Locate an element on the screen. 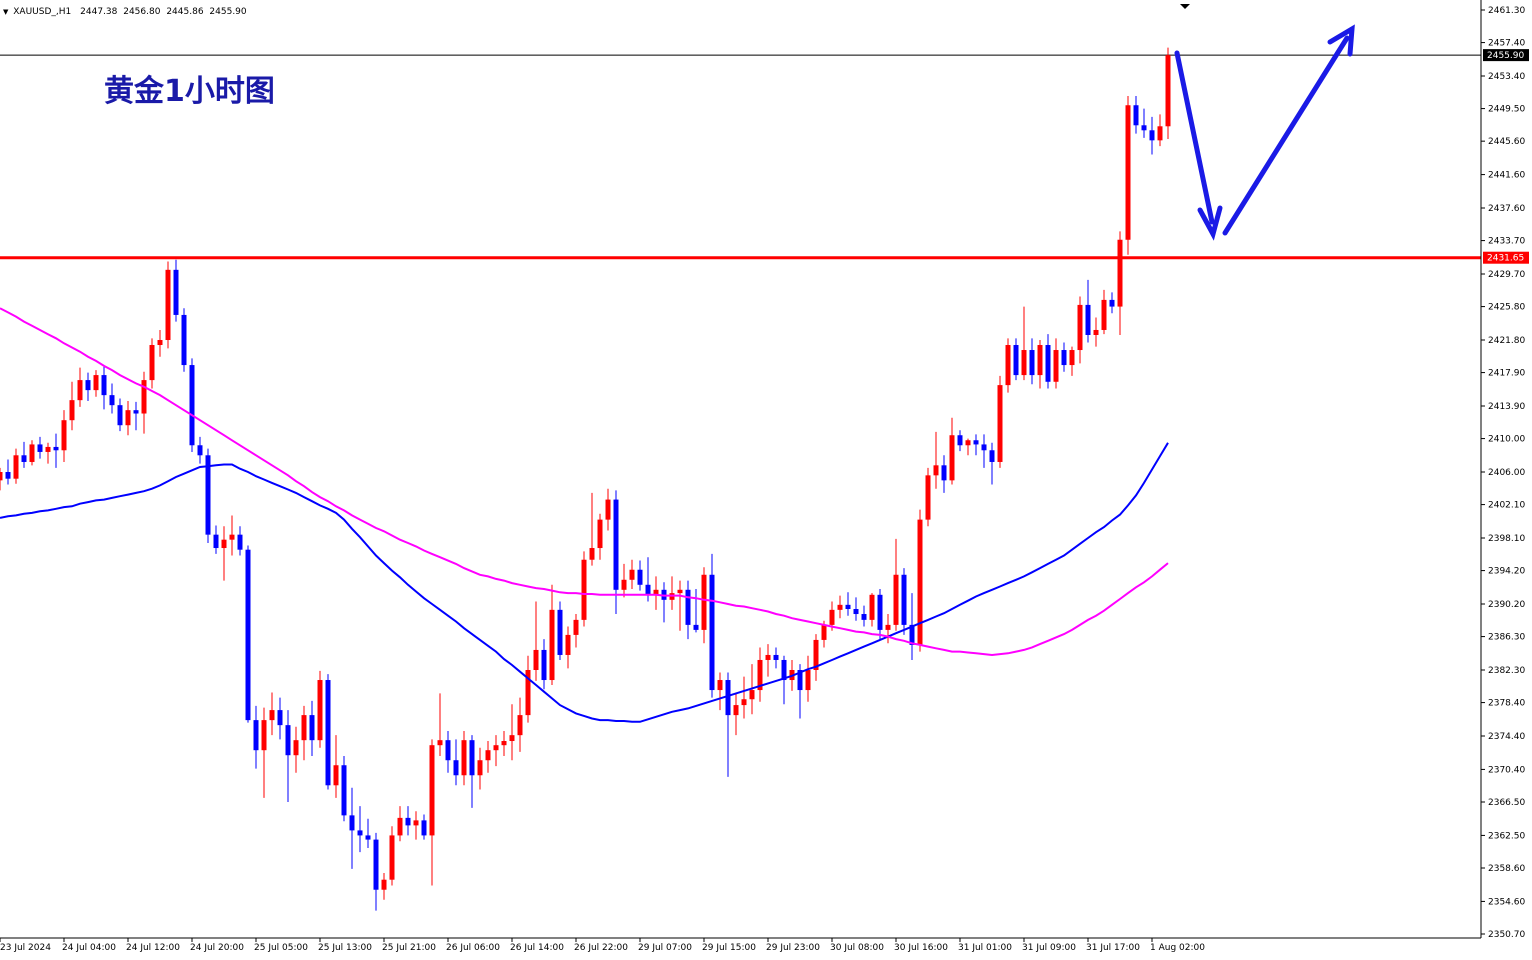 The image size is (1532, 960). ohlc-close: 2455.90 is located at coordinates (227, 12).